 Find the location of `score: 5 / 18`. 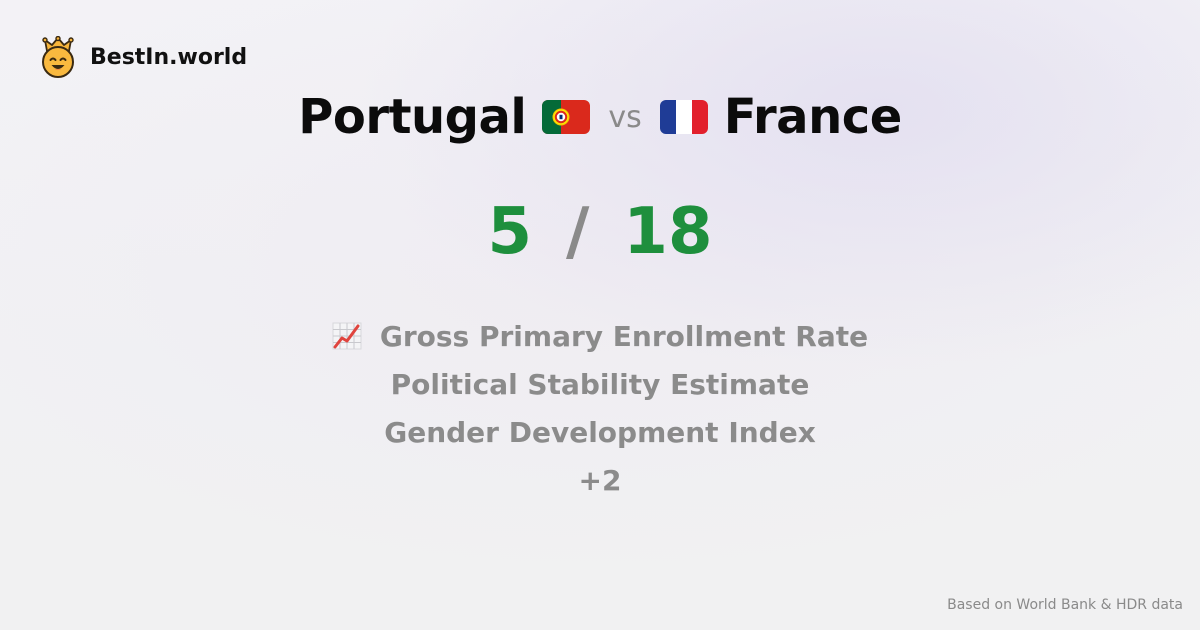

score: 5 / 18 is located at coordinates (600, 232).